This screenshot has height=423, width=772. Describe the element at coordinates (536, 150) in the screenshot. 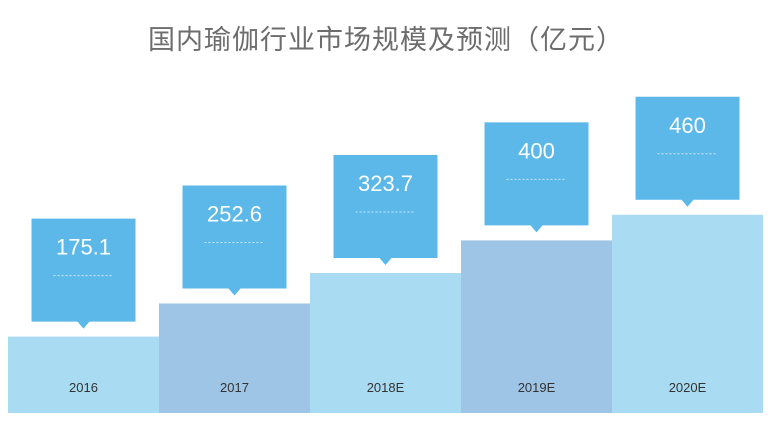

I see `value-label: 400` at that location.